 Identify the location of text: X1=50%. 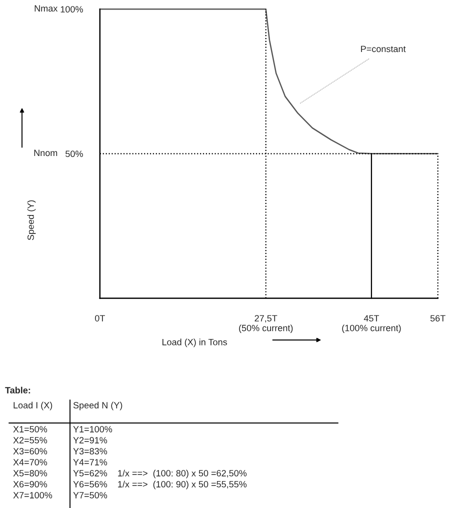
(30, 429).